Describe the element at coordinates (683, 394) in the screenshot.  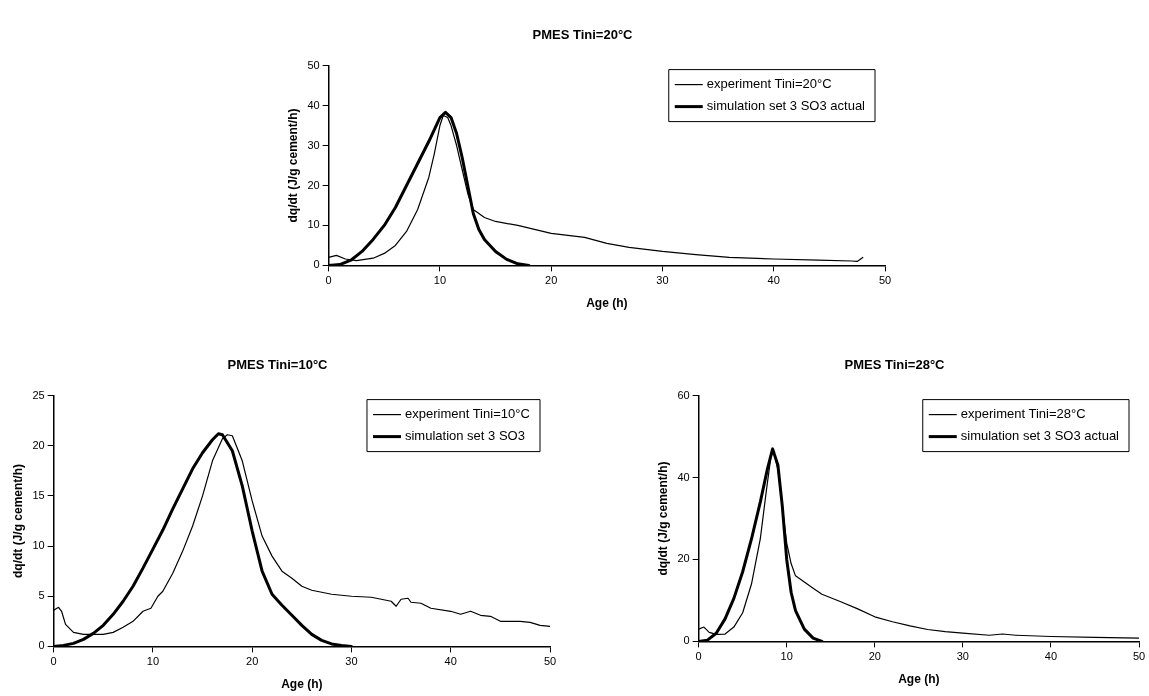
I see `y-tick-label: 60` at that location.